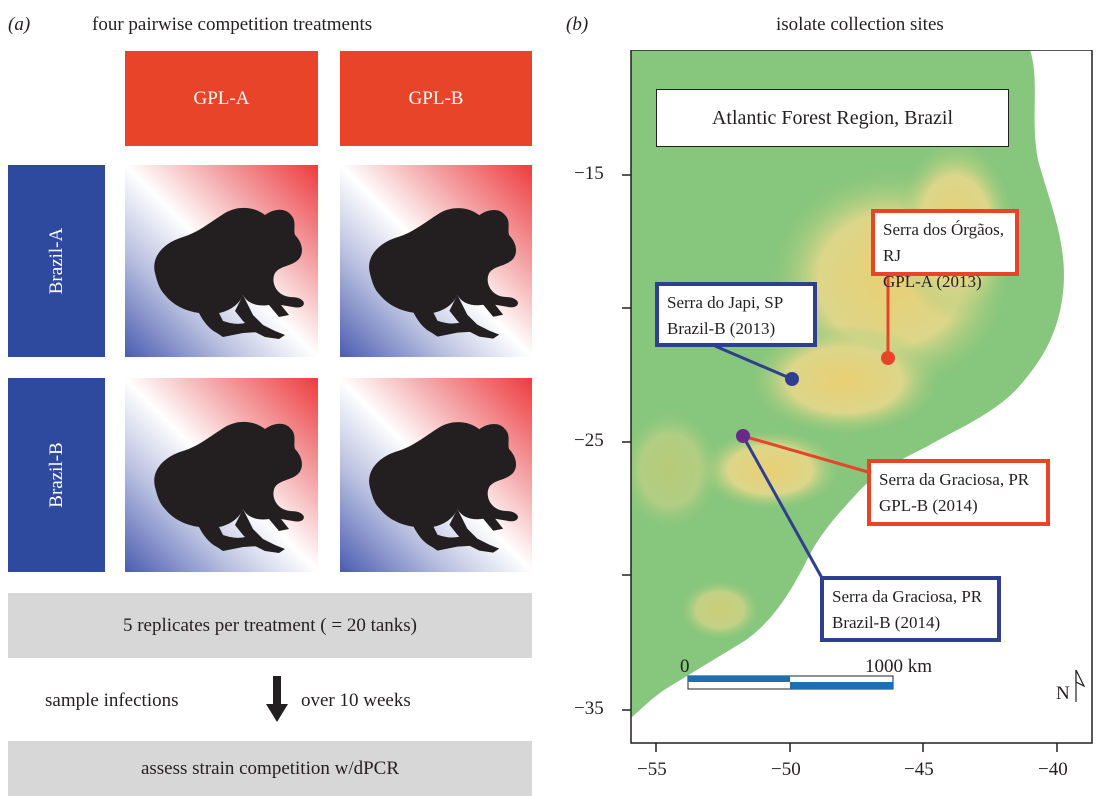 Image resolution: width=1119 pixels, height=796 pixels. What do you see at coordinates (270, 768) in the screenshot?
I see `assess-competition-box: assess strain competition w/dPCR` at bounding box center [270, 768].